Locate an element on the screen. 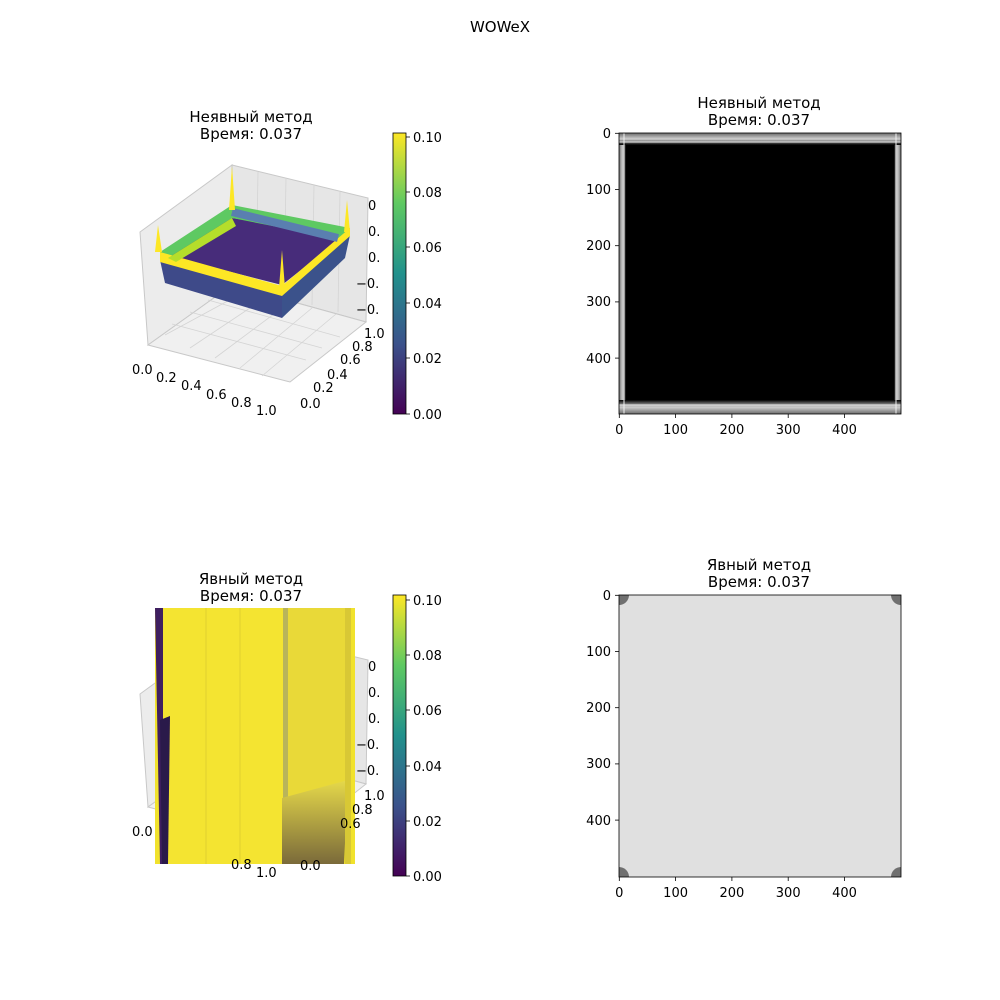 The height and width of the screenshot is (1000, 1000). panel1-spike-left is located at coordinates (158, 238).